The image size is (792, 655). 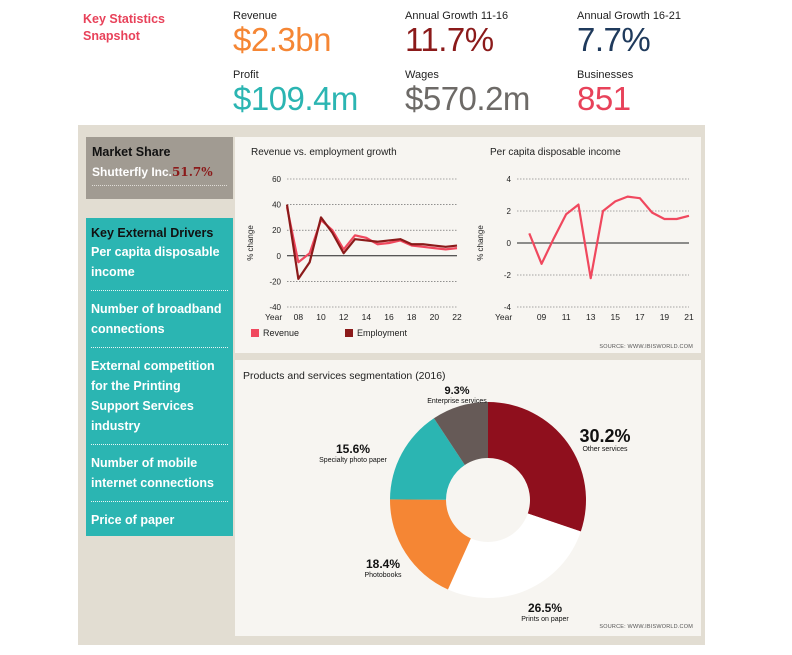 I want to click on donut-slice-label: Other services, so click(x=605, y=449).